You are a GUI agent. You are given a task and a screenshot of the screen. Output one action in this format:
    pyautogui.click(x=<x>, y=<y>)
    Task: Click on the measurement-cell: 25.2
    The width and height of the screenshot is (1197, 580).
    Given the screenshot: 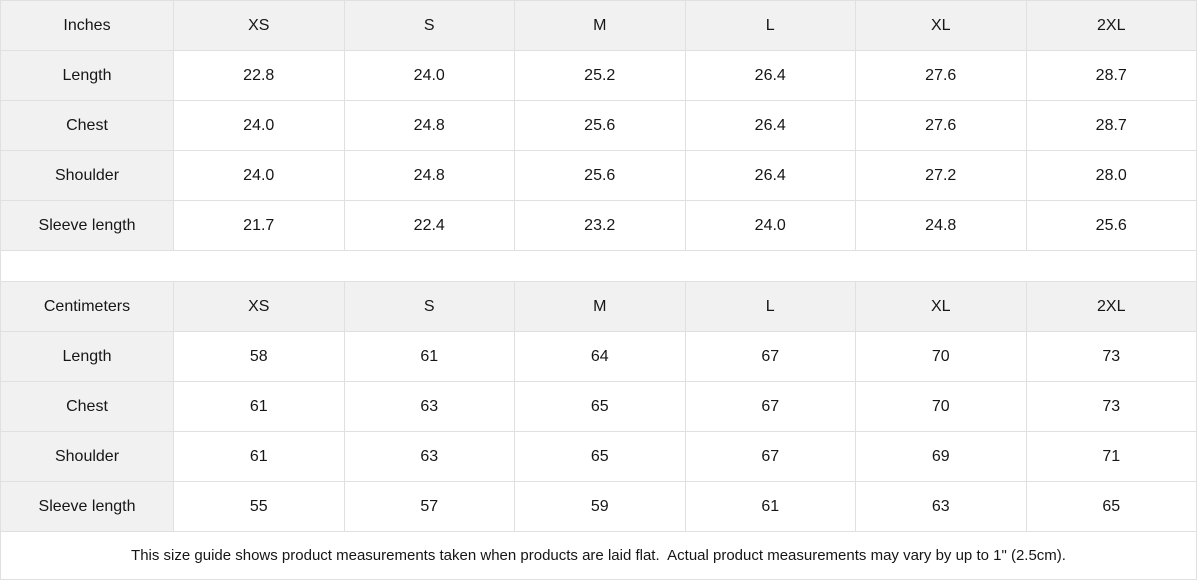 What is the action you would take?
    pyautogui.click(x=600, y=75)
    